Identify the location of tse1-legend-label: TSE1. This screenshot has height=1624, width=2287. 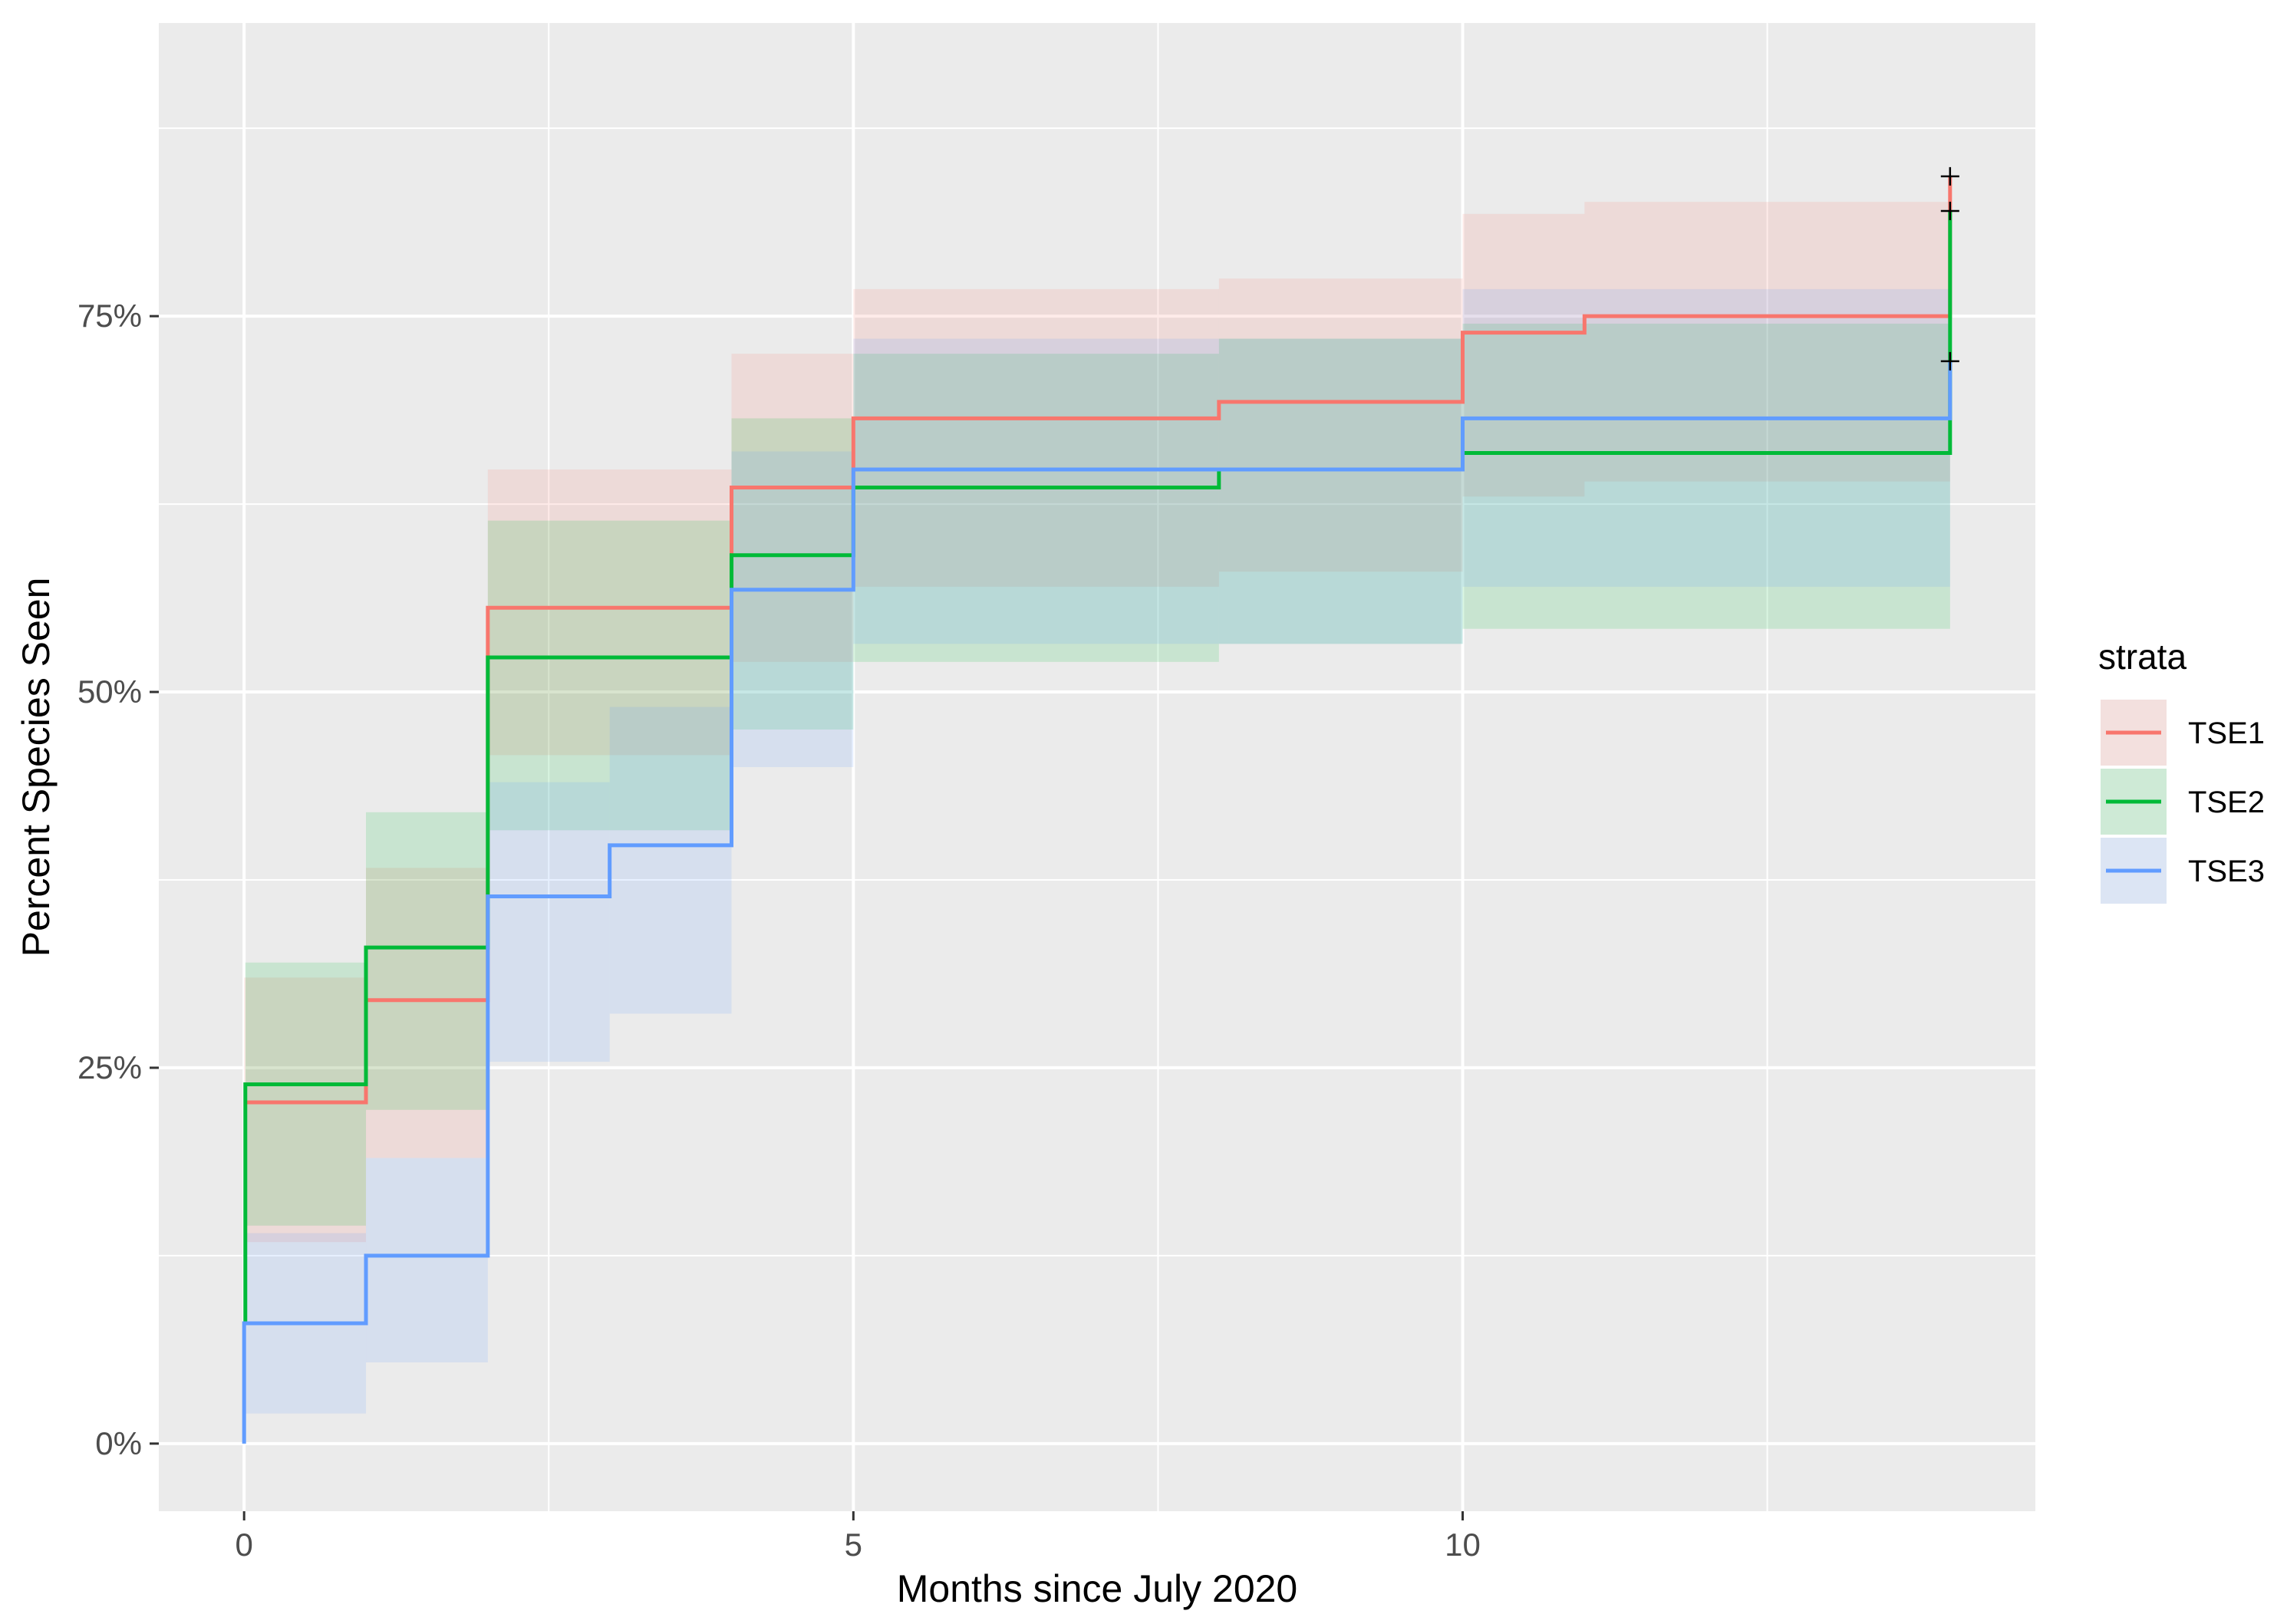
(2226, 733).